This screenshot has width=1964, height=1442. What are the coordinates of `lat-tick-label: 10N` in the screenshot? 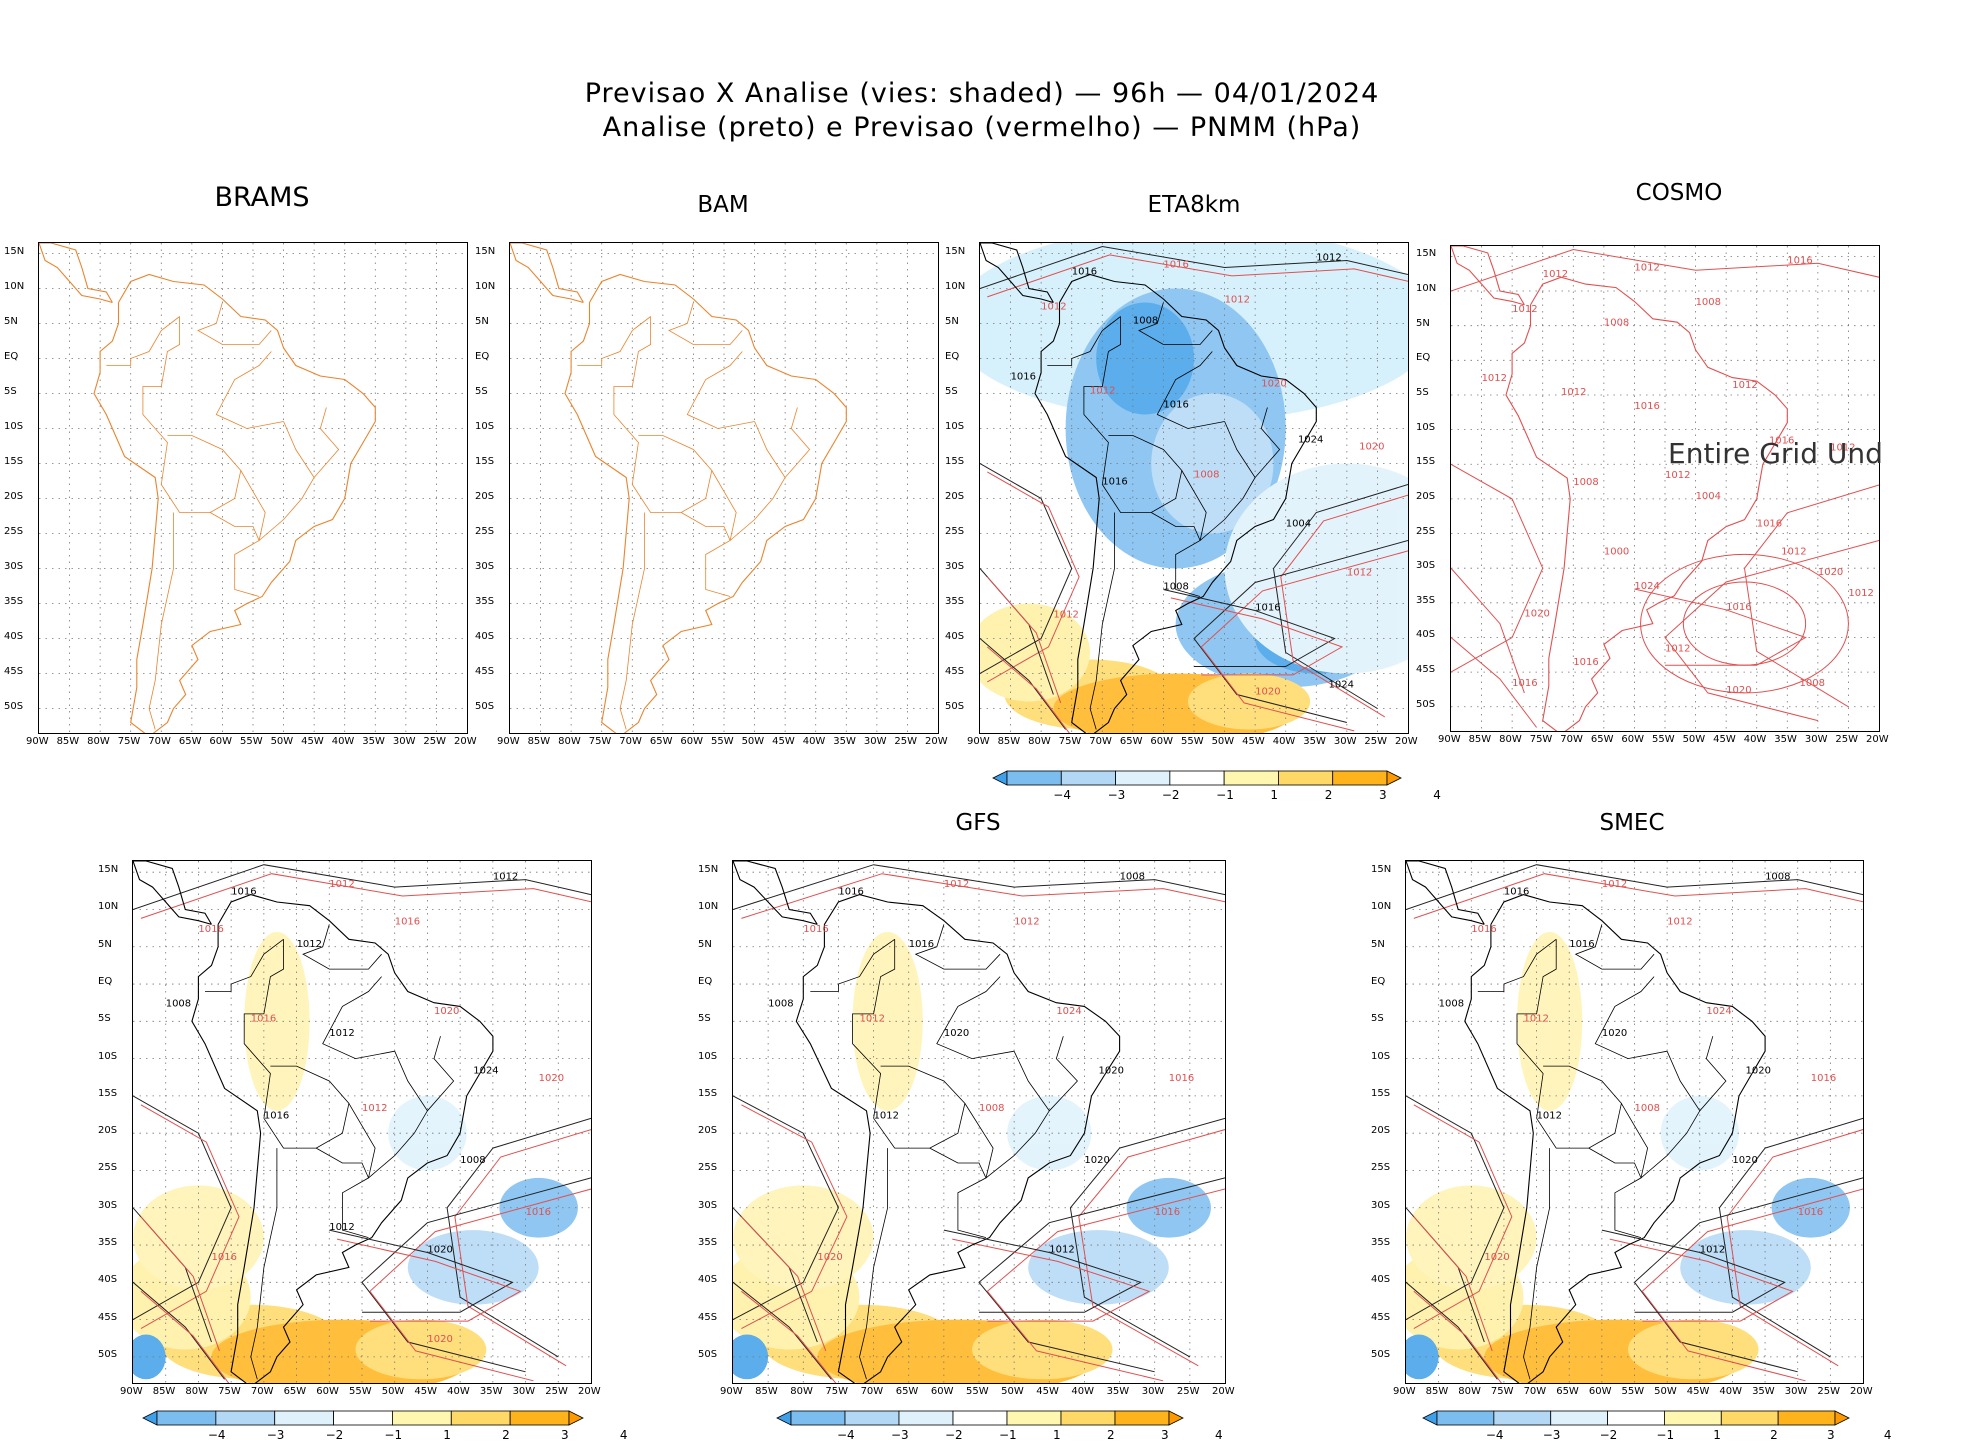 It's located at (485, 286).